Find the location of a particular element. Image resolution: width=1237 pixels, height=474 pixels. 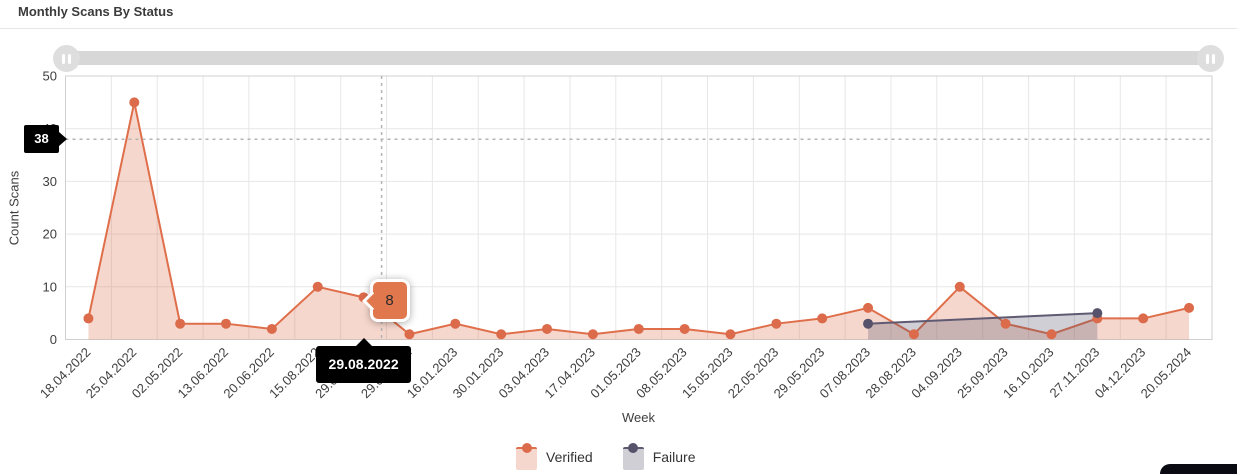

legend-label-failure: Failure is located at coordinates (674, 456).